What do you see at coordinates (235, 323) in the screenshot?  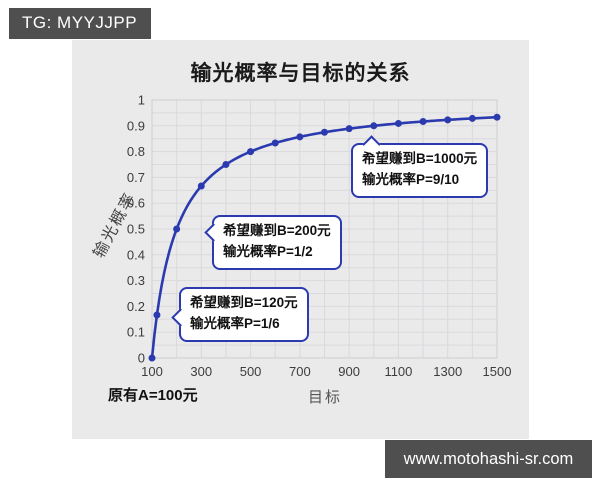 I see `annotation-b120-line2: 输光概率P=1/6` at bounding box center [235, 323].